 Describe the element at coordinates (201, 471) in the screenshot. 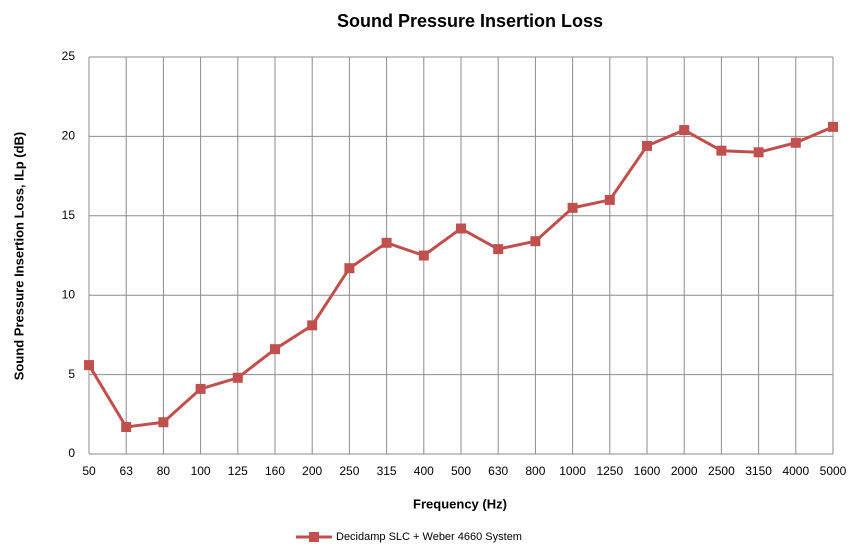

I see `x-tick-label: 100` at that location.